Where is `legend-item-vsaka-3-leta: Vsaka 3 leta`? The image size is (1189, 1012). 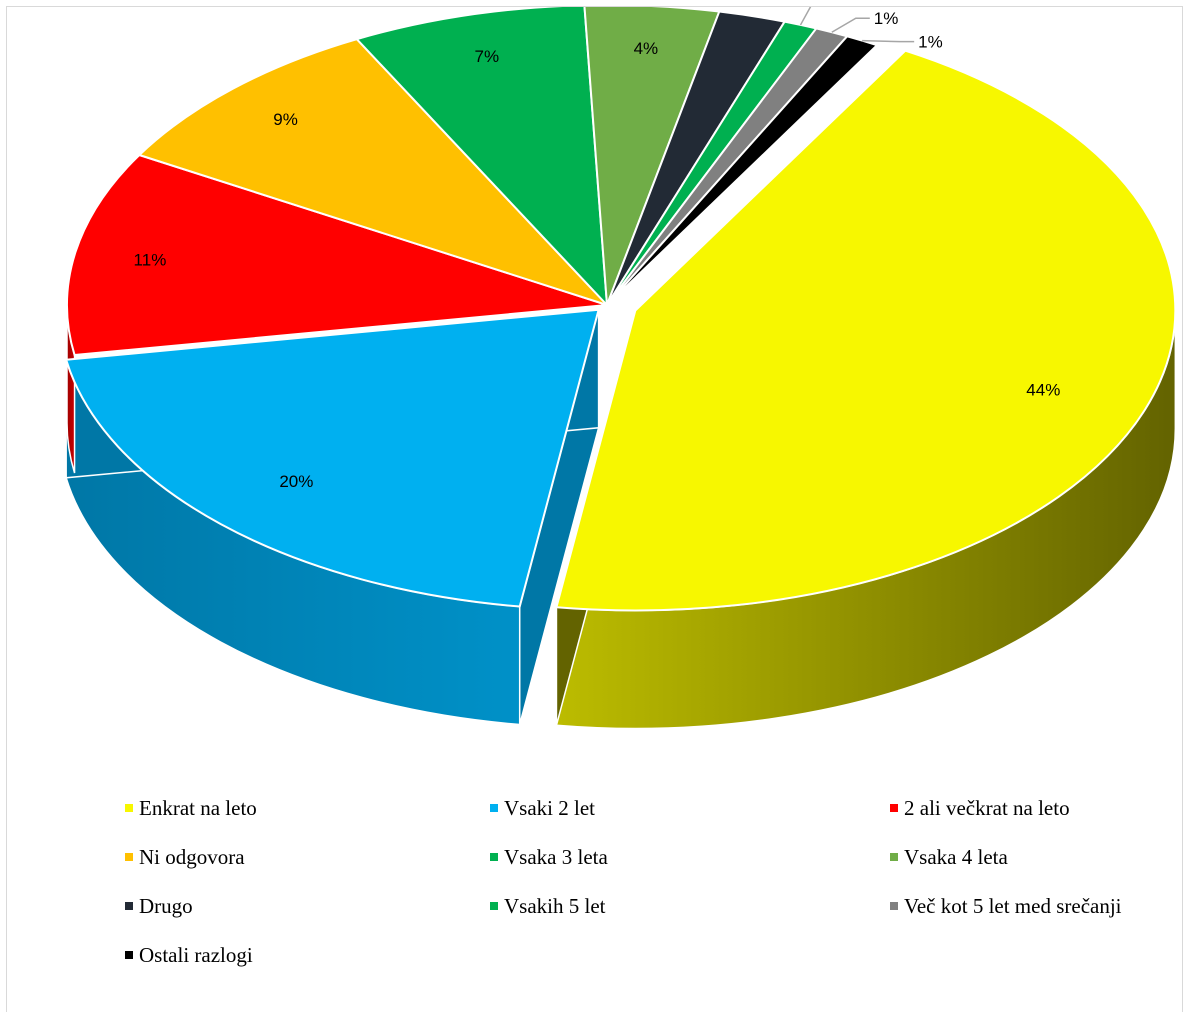
legend-item-vsaka-3-leta: Vsaka 3 leta is located at coordinates (690, 857).